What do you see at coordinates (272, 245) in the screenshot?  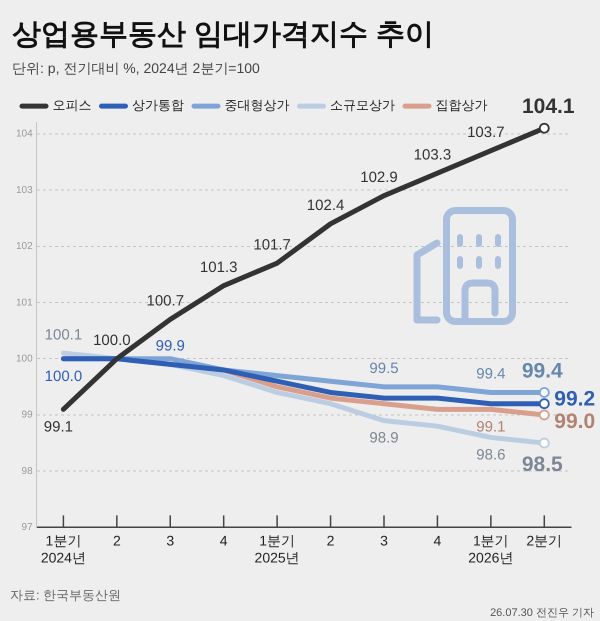 I see `data-label: 101.7` at bounding box center [272, 245].